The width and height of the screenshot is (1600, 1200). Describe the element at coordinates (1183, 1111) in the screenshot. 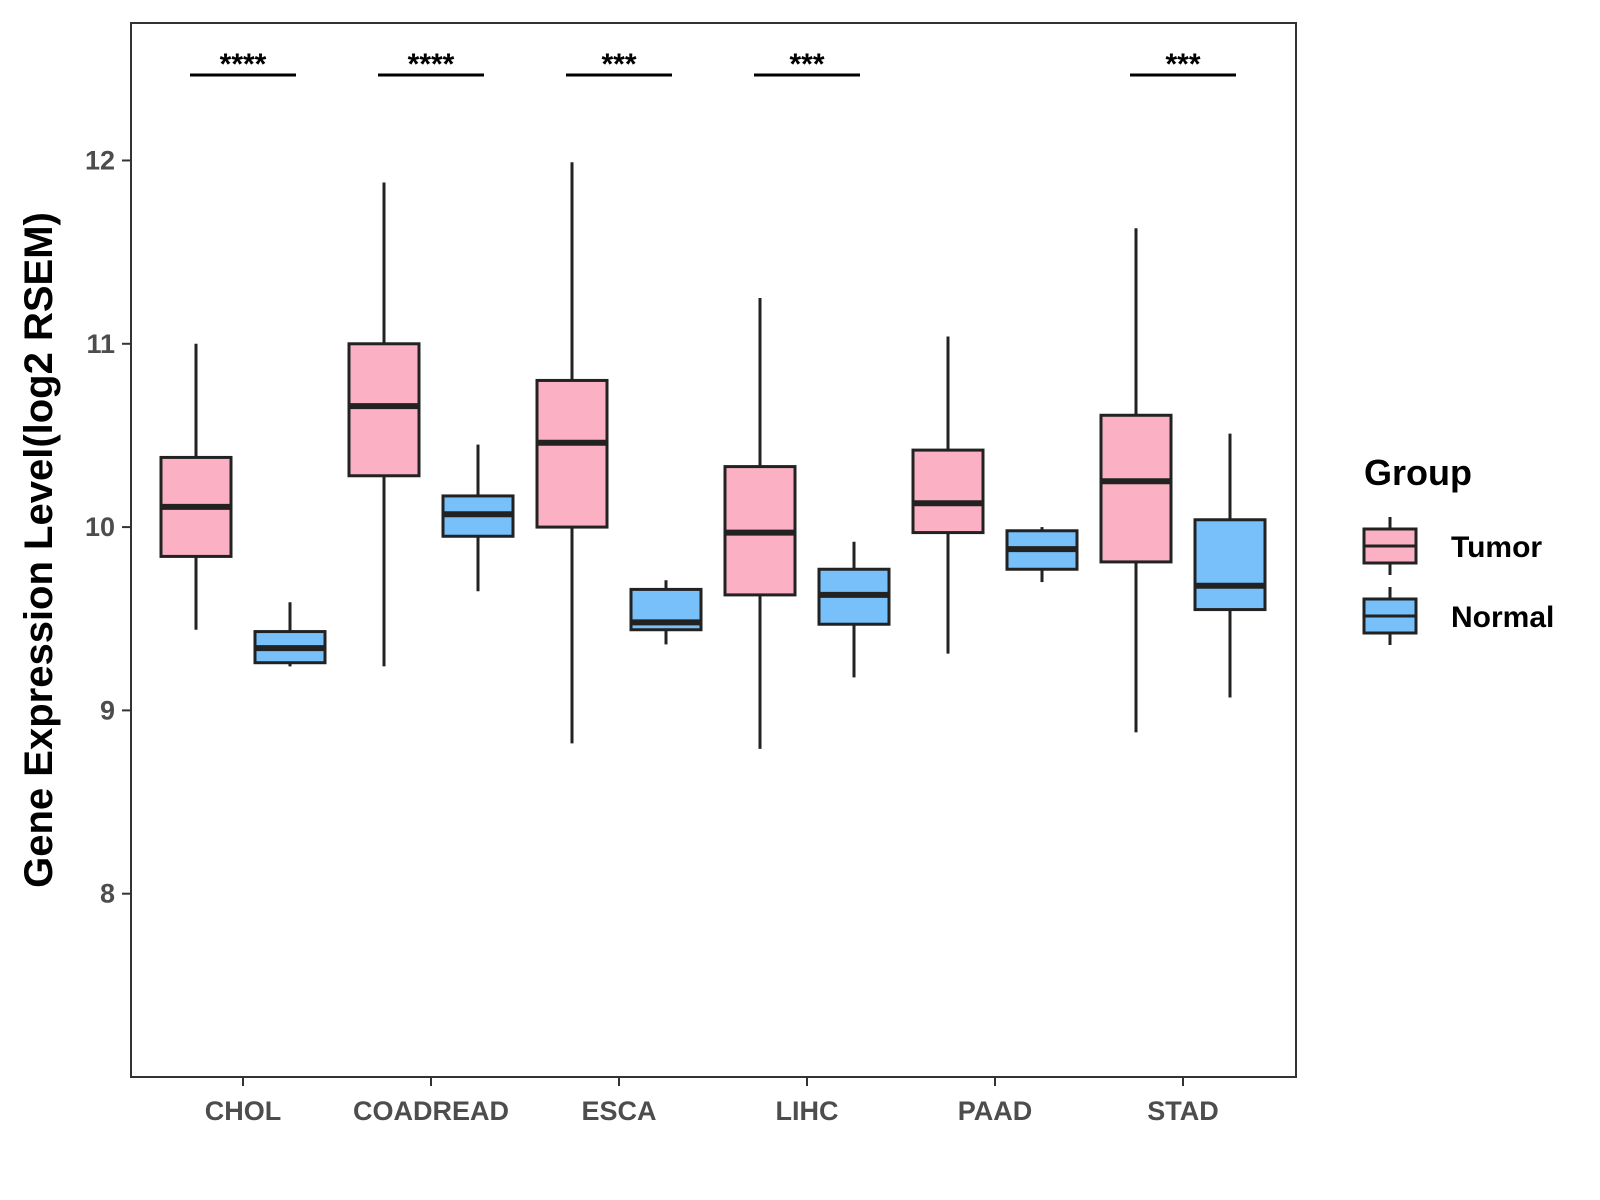

I see `x-tick-label: STAD` at that location.